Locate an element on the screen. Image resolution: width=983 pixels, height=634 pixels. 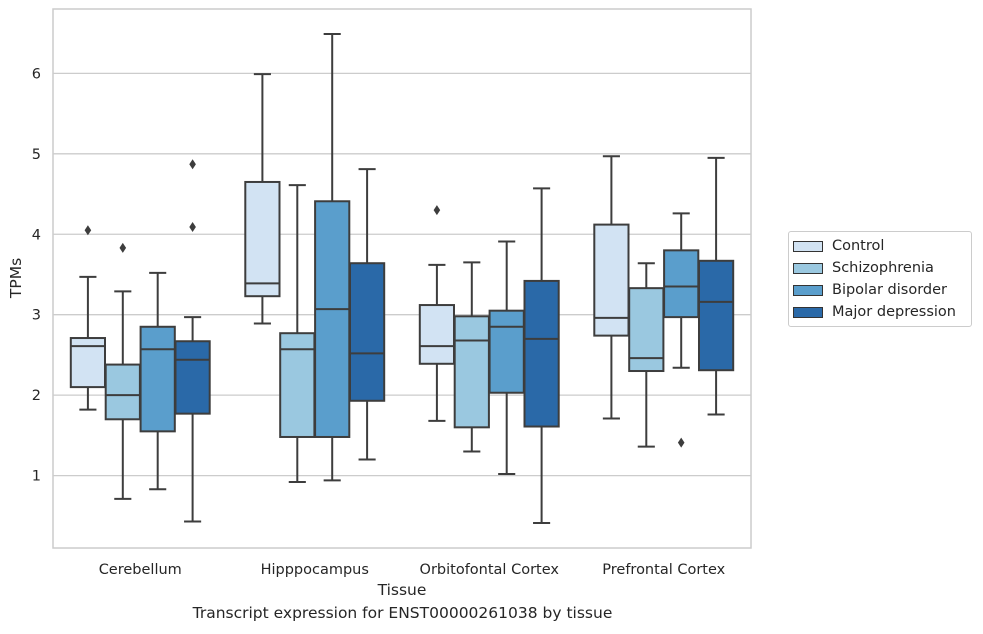
iqr-box-schizophrenia-cerebellum is located at coordinates (122, 392).